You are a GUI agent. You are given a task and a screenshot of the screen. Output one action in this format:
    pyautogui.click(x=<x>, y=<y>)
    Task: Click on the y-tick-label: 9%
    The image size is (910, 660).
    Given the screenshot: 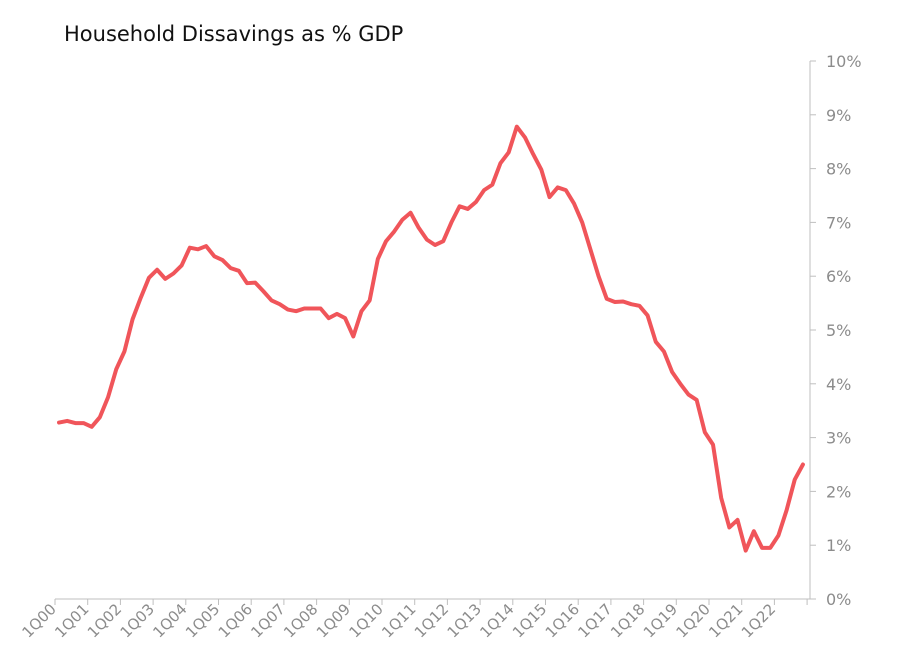 What is the action you would take?
    pyautogui.click(x=838, y=115)
    